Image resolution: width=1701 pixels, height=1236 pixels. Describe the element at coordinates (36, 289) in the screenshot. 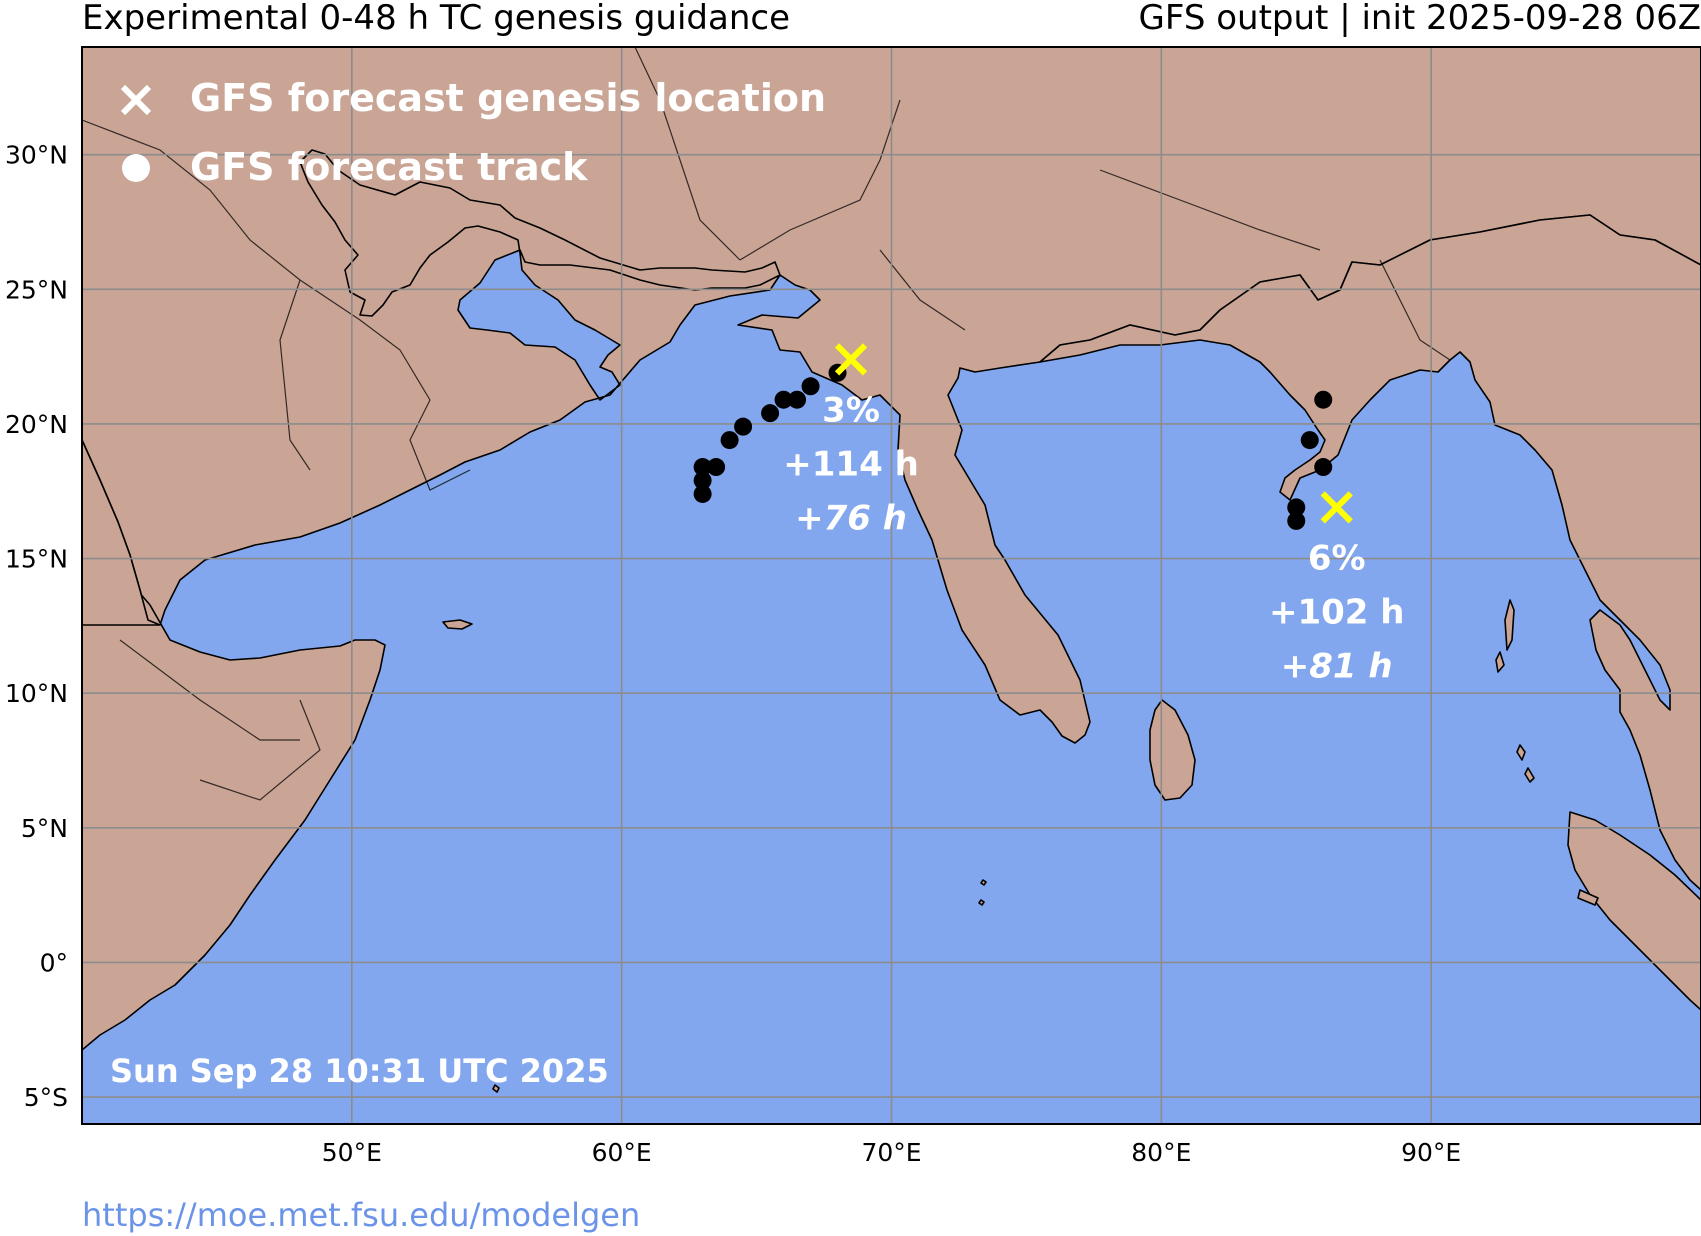

I see `lat-tick-label: 25°N` at that location.